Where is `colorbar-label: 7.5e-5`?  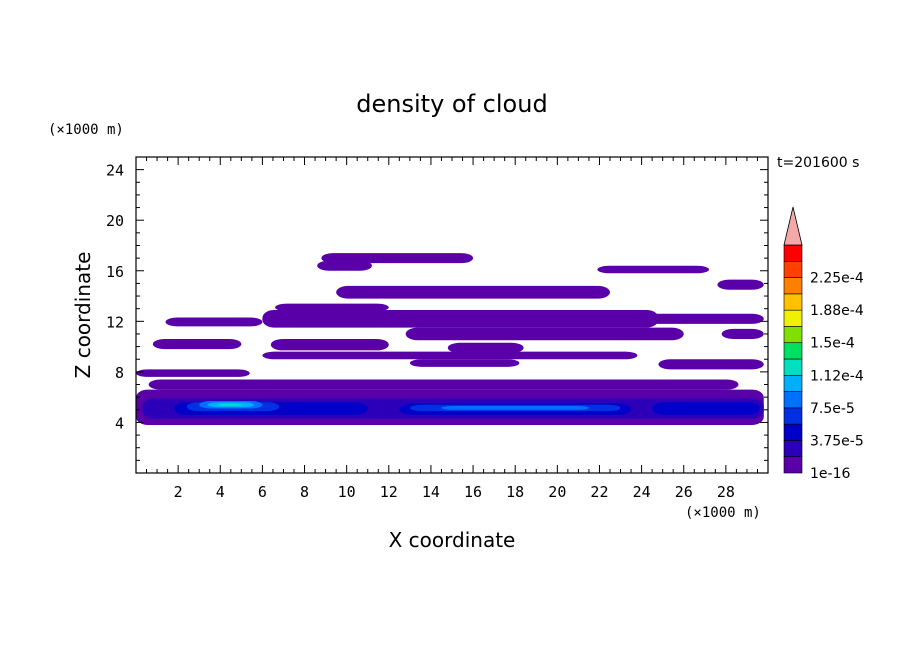 colorbar-label: 7.5e-5 is located at coordinates (832, 409).